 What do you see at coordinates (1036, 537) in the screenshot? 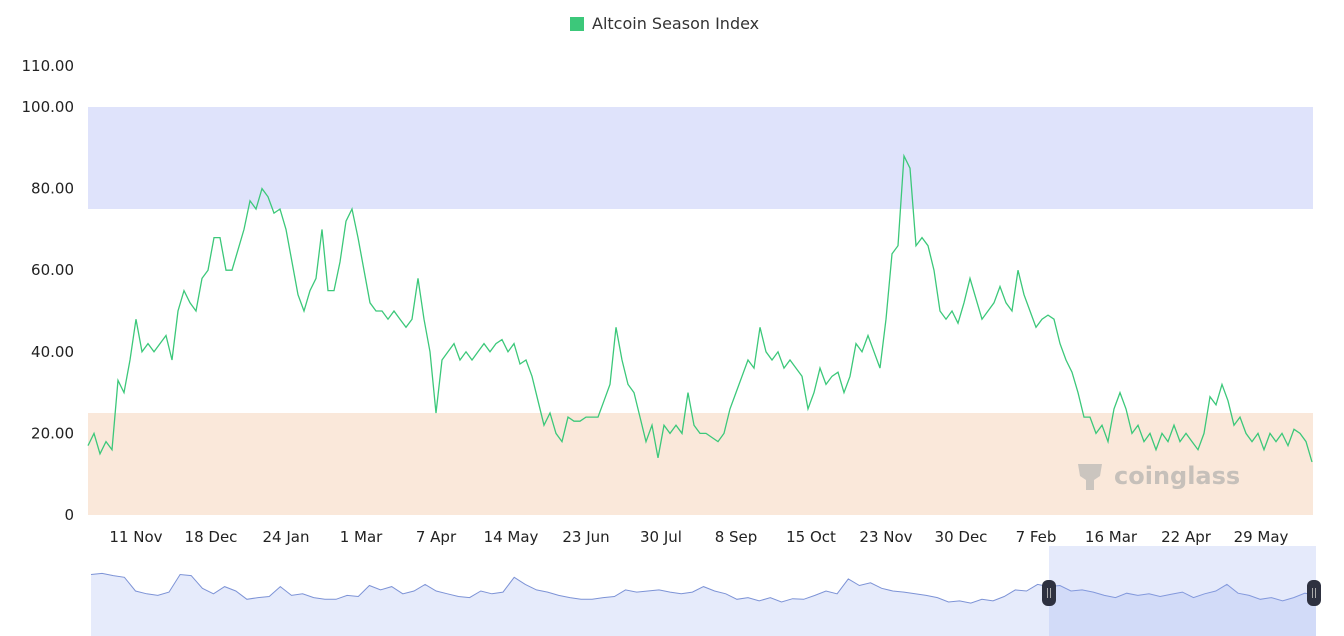
I see `x-tick-label: 7 Feb` at bounding box center [1036, 537].